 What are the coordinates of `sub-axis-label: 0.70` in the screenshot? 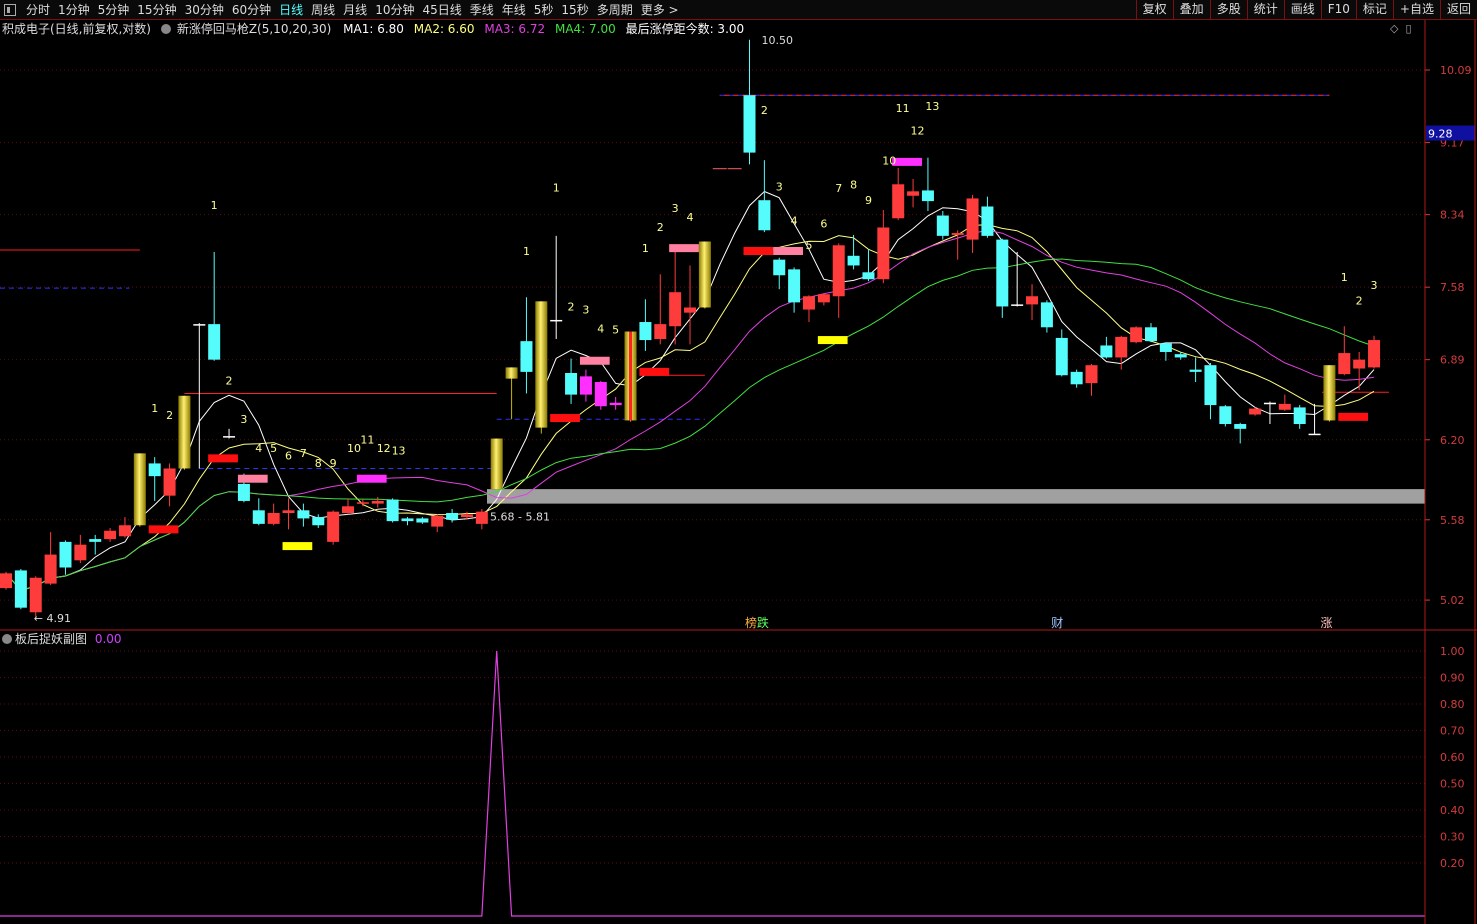 It's located at (1452, 731).